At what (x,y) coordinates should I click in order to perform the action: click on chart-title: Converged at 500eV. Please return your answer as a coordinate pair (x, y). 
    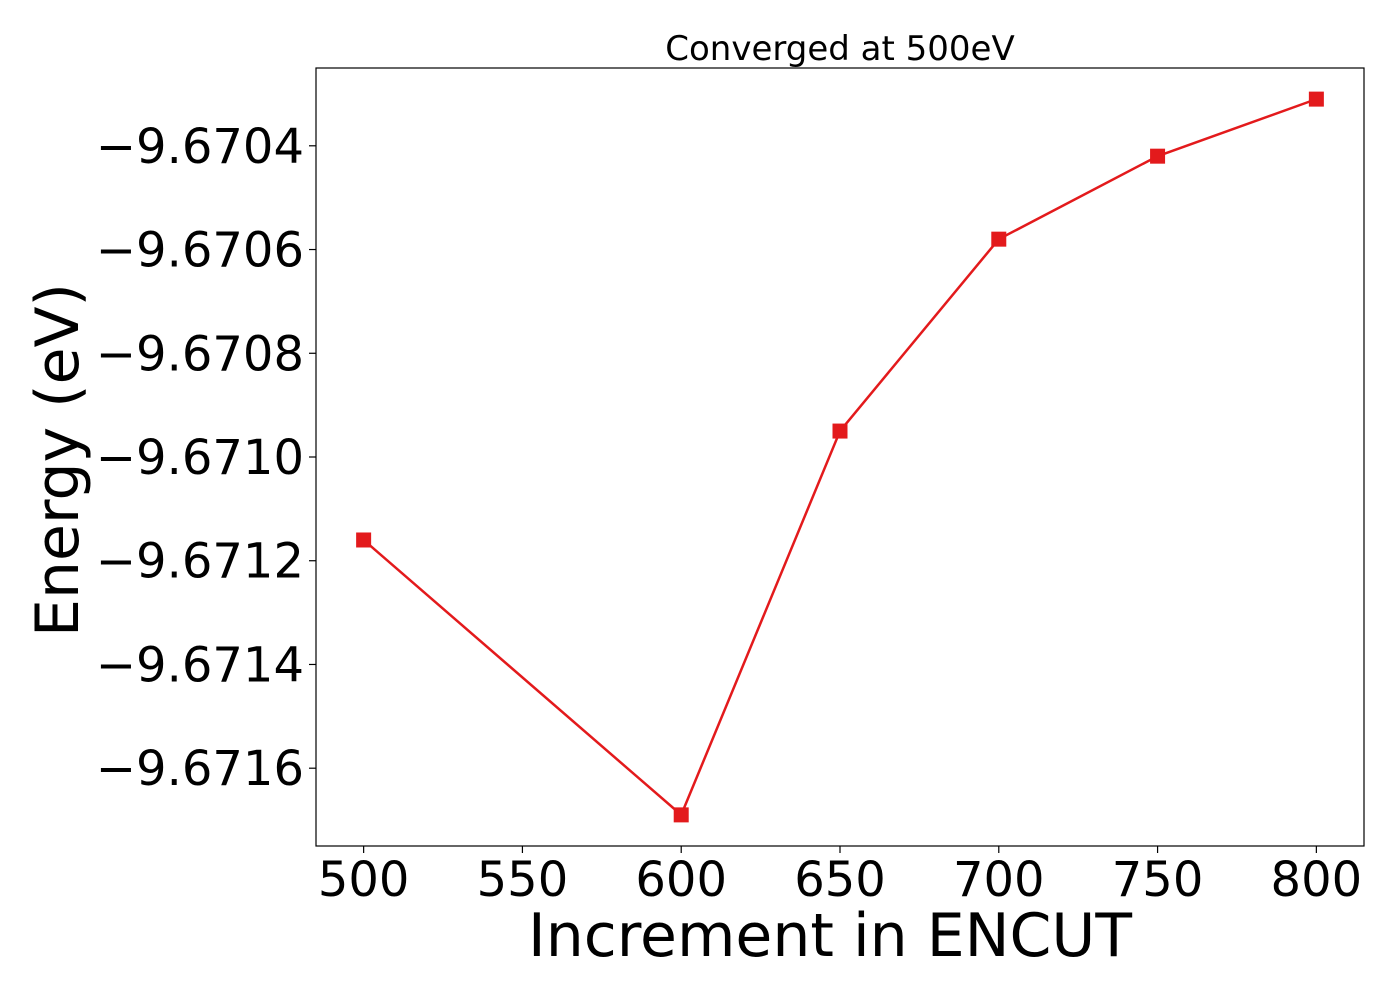
    Looking at the image, I should click on (839, 49).